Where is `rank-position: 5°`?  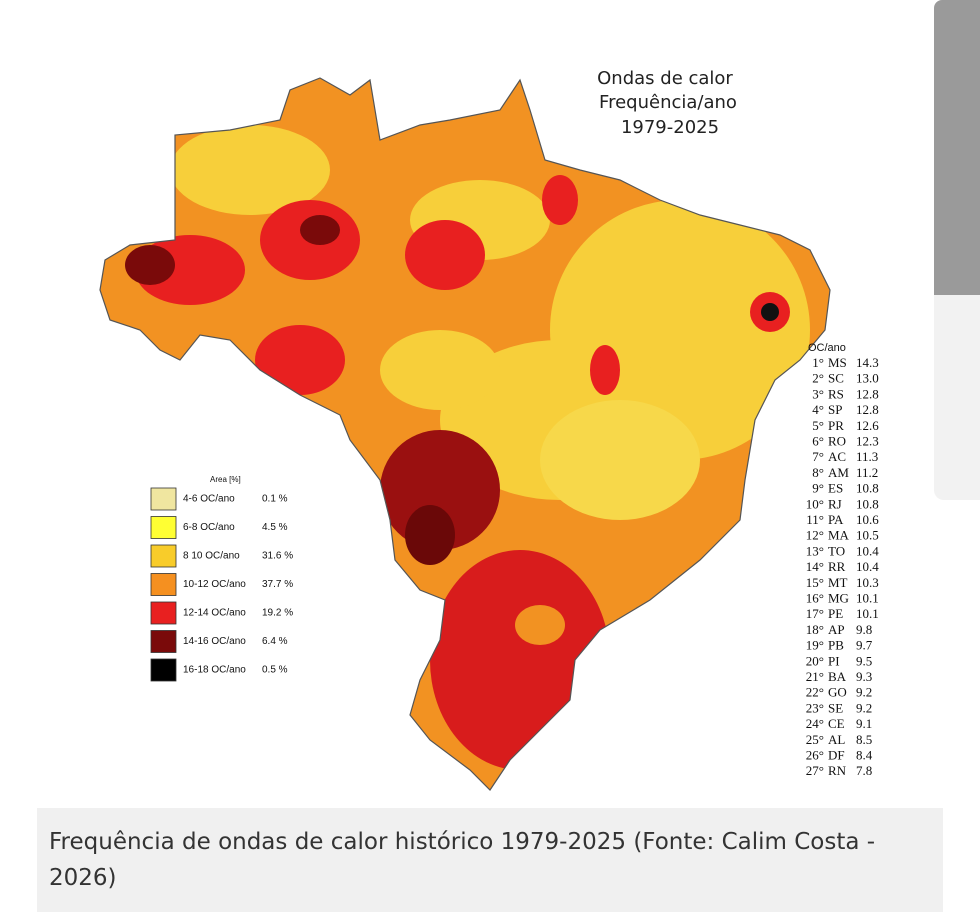
rank-position: 5° is located at coordinates (818, 425).